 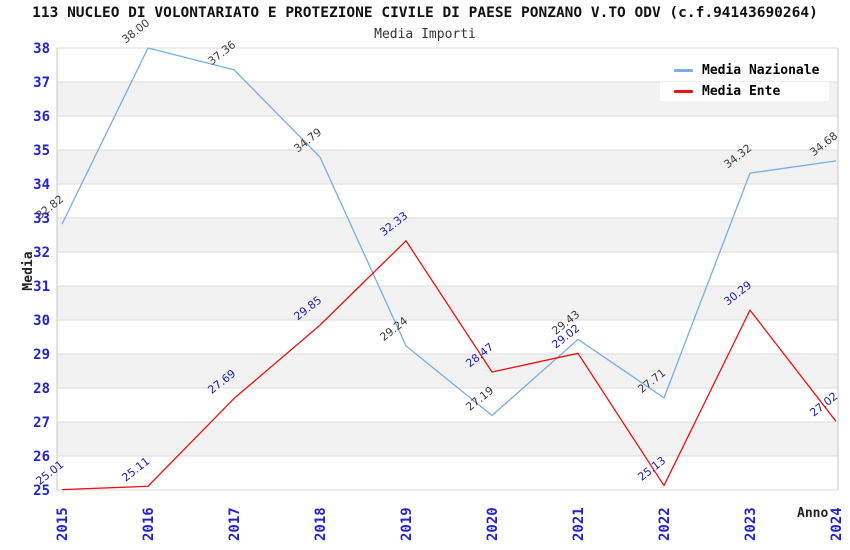 I want to click on y-tick-label: 30, so click(x=41, y=321).